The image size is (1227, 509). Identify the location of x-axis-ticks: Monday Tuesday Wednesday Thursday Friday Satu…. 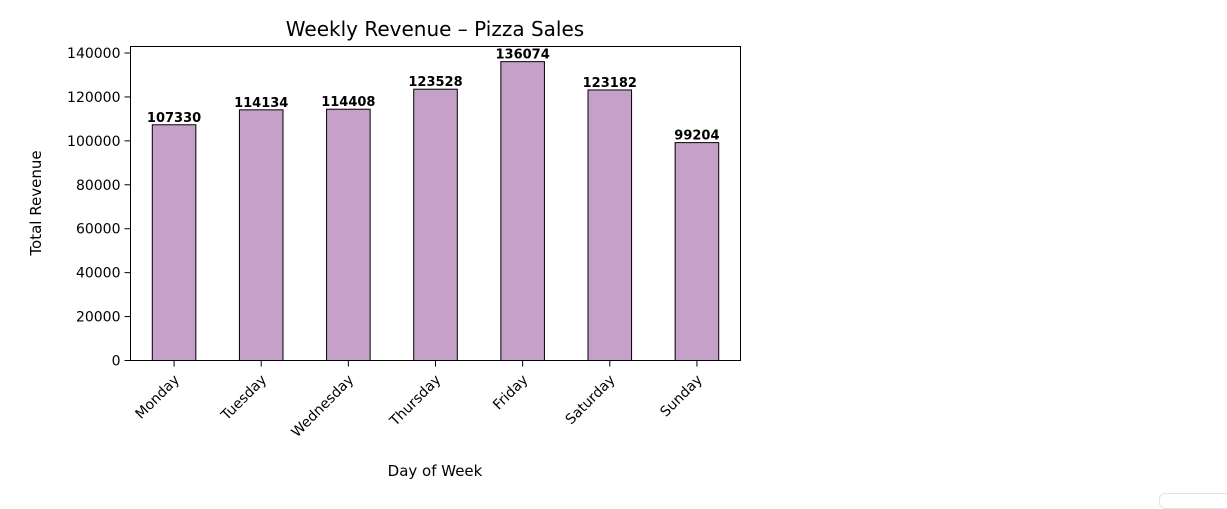
(419, 400).